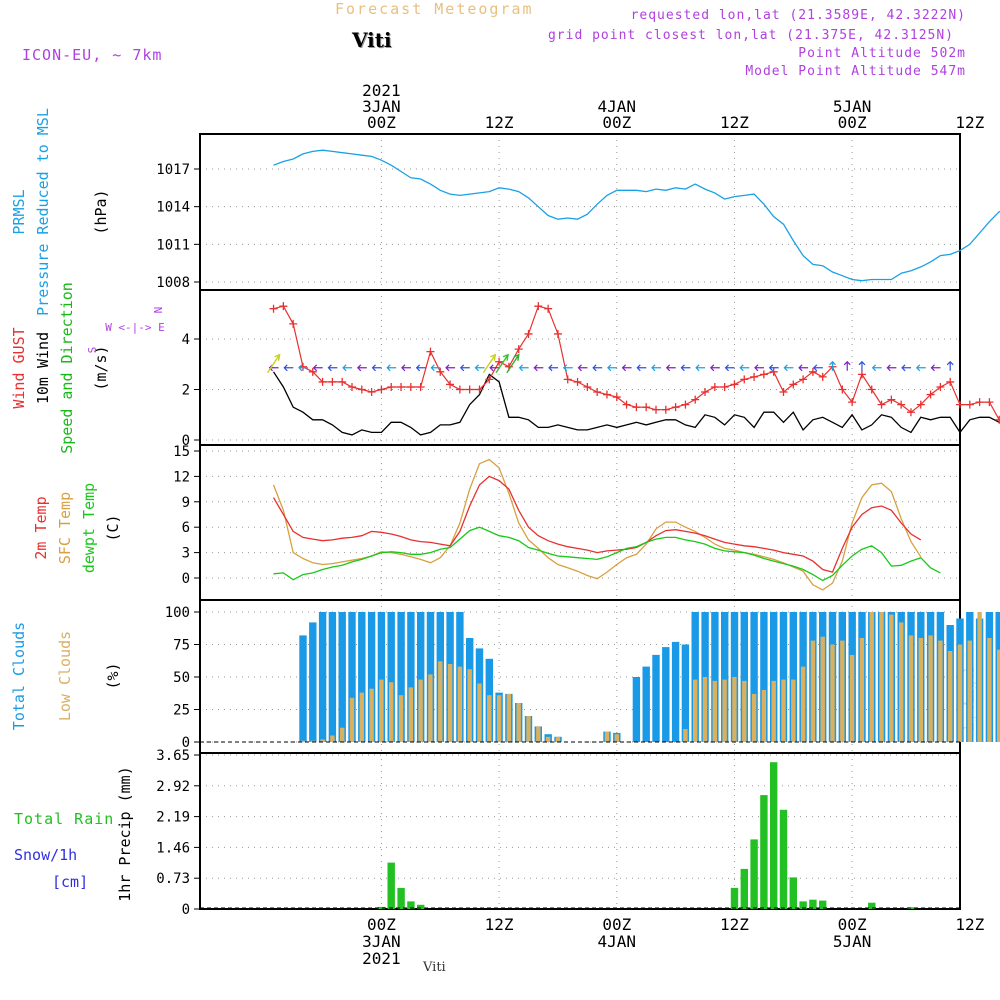  I want to click on footer-location: Viti, so click(434, 967).